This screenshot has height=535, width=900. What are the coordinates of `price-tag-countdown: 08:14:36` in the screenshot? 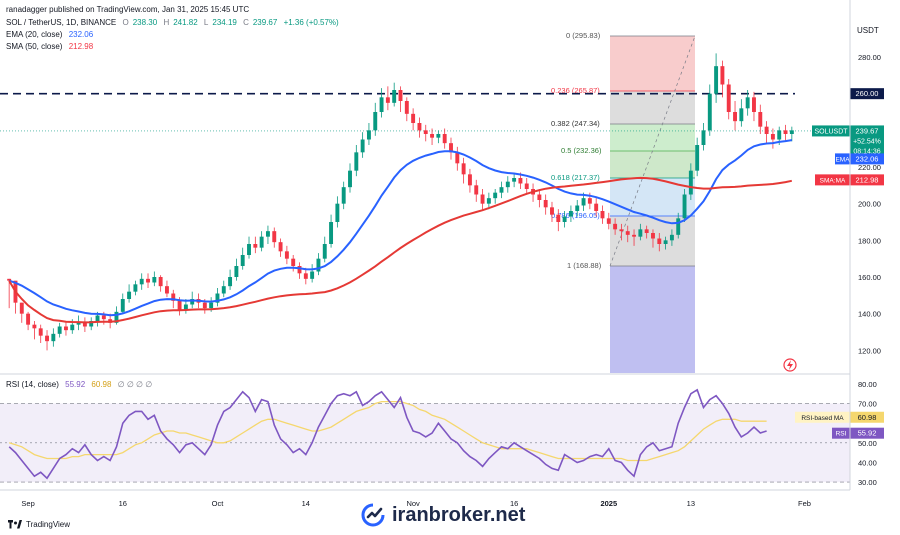 It's located at (866, 151).